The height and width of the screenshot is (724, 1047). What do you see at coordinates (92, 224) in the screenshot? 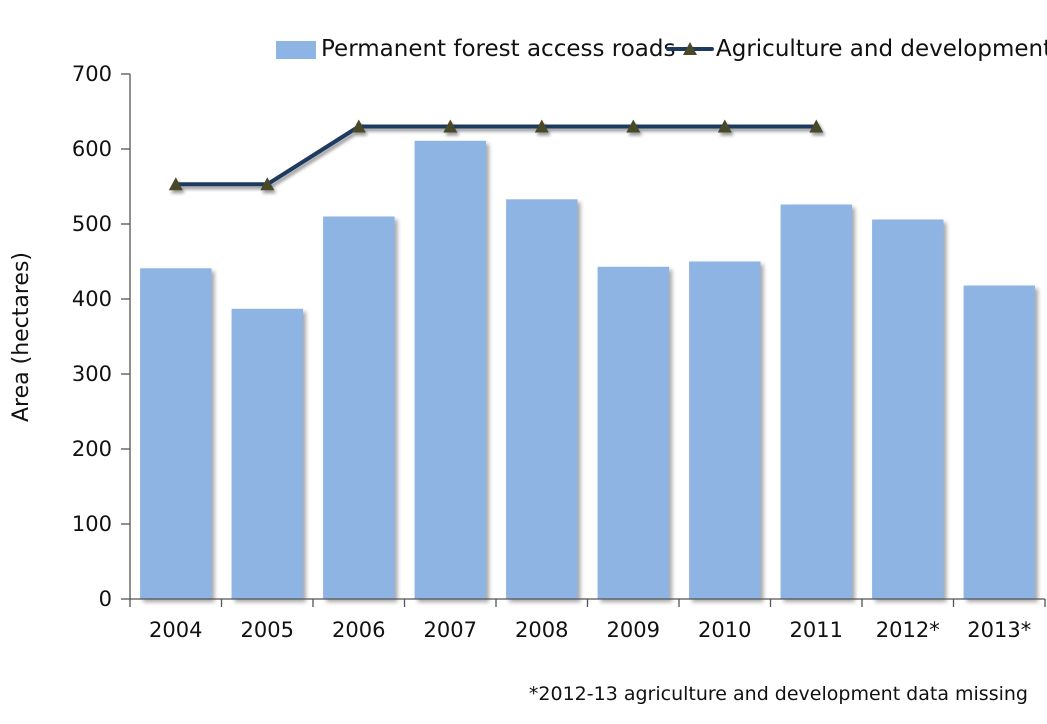
I see `y-tick-label: 500` at bounding box center [92, 224].